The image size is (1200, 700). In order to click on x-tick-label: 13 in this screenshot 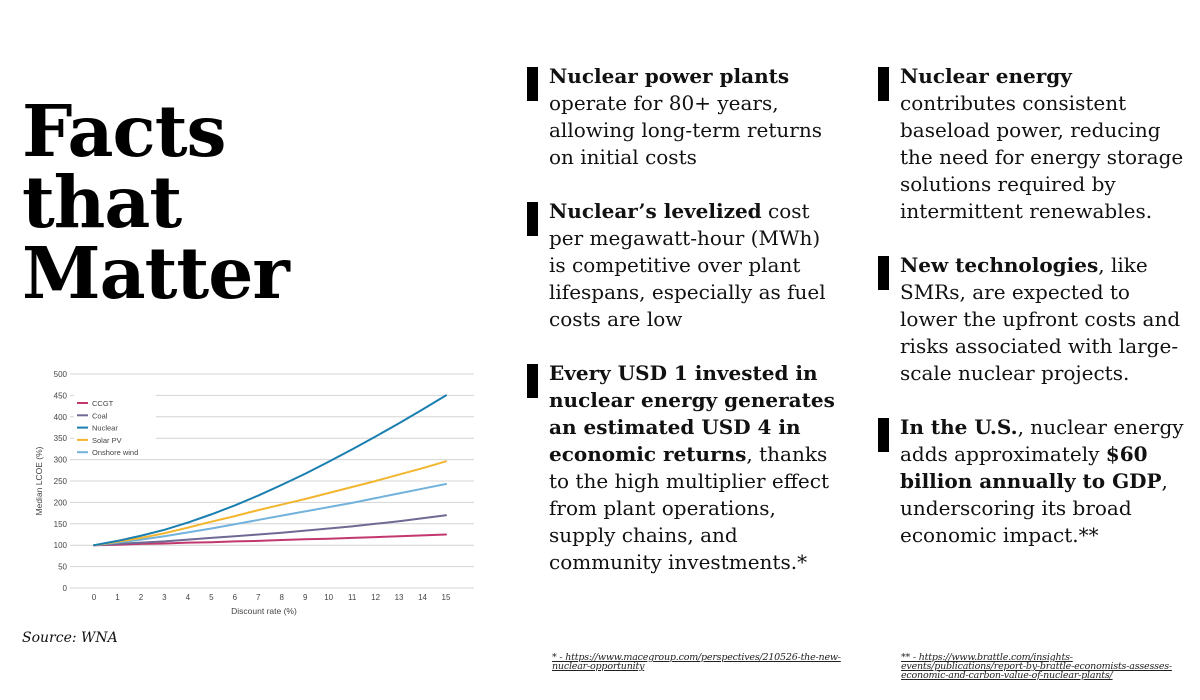, I will do `click(399, 597)`.